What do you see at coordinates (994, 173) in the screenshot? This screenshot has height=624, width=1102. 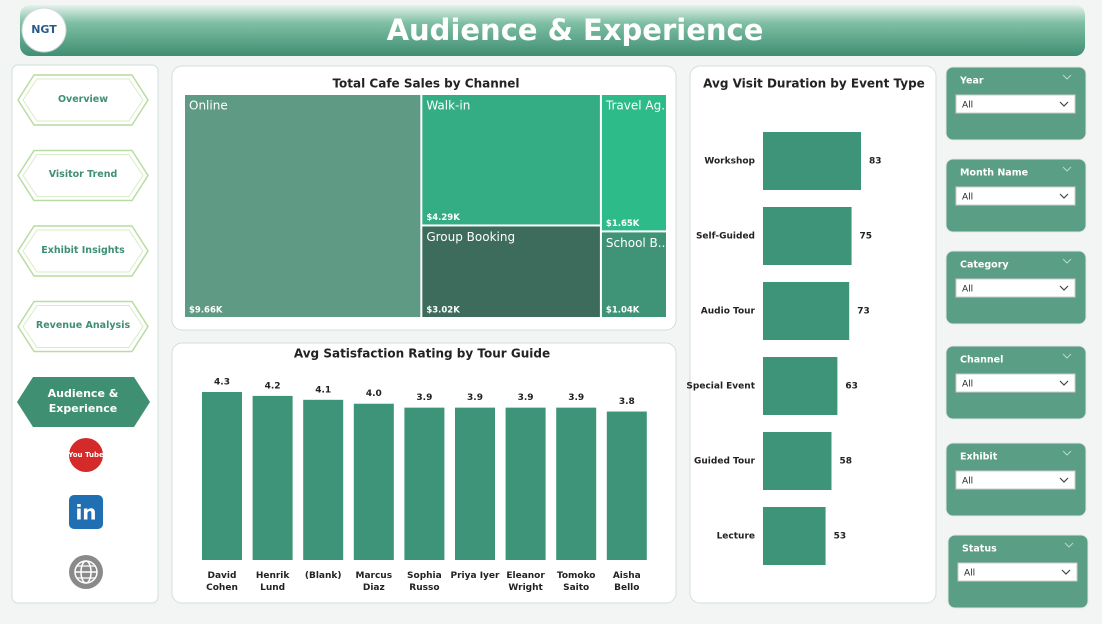 I see `filter-label: Month Name` at bounding box center [994, 173].